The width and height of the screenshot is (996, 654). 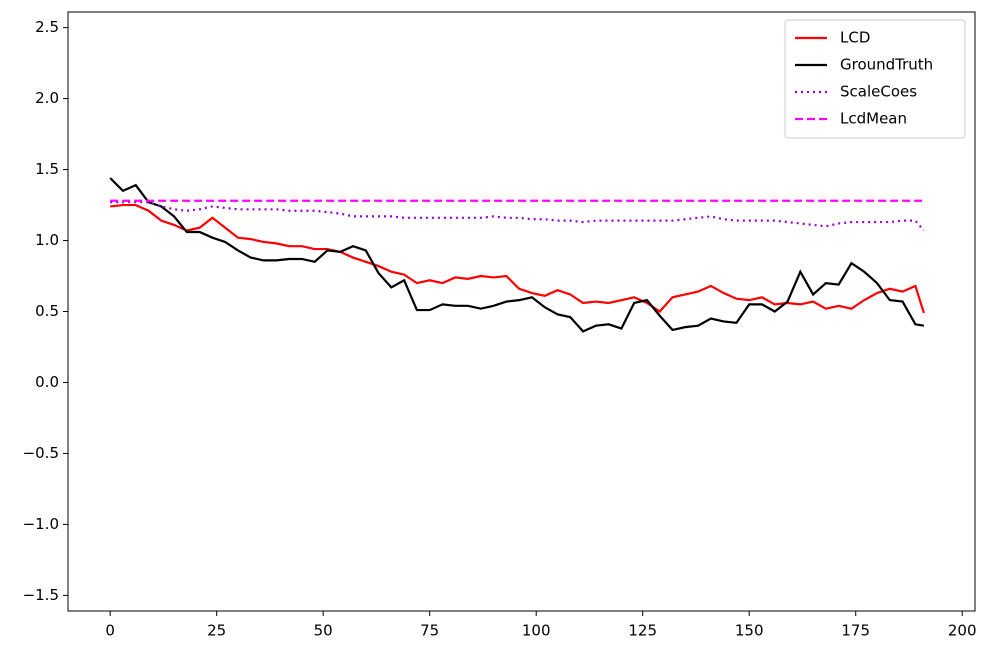 What do you see at coordinates (47, 240) in the screenshot?
I see `y-tick-label: 1.0` at bounding box center [47, 240].